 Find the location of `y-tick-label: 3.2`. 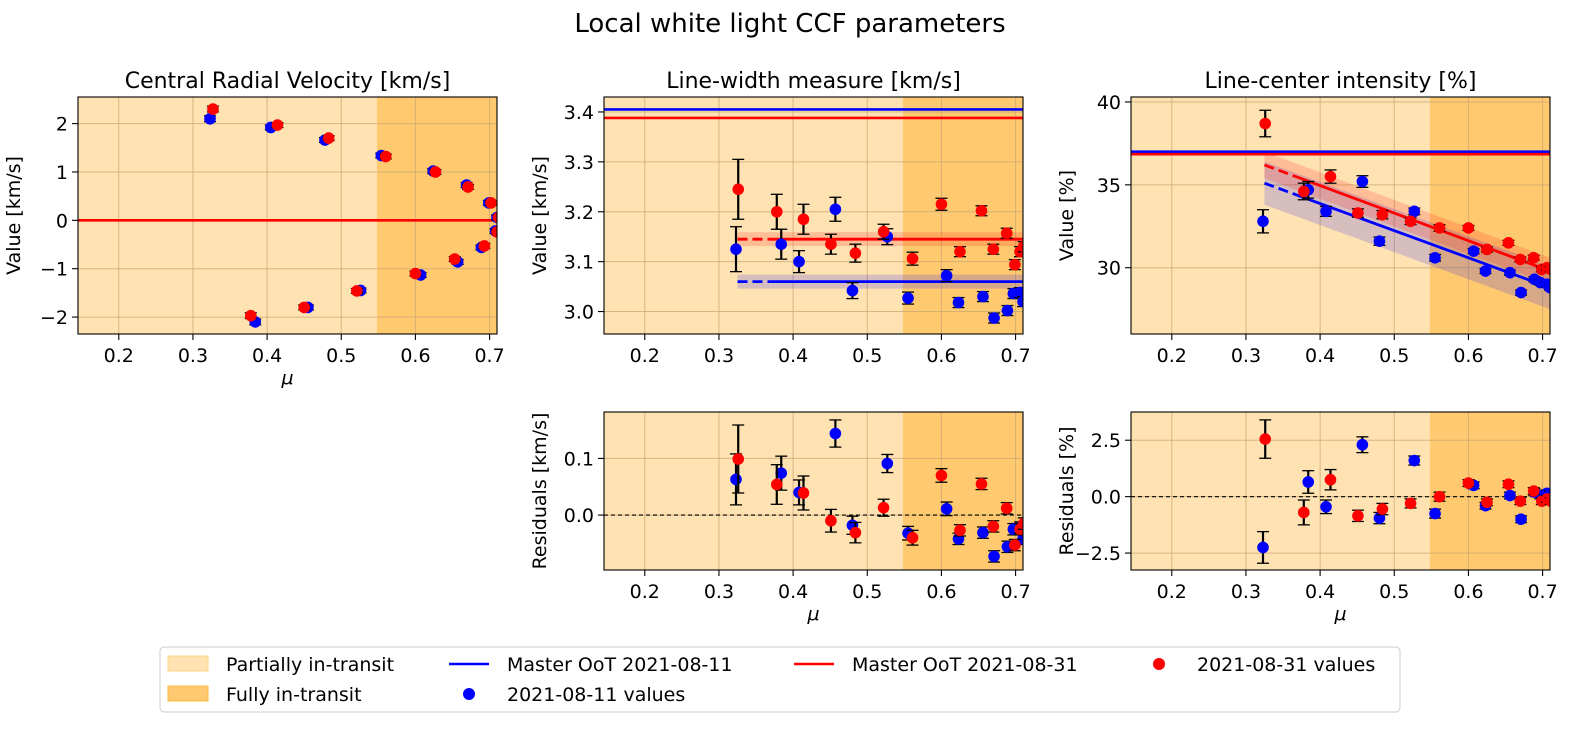

y-tick-label: 3.2 is located at coordinates (579, 213).